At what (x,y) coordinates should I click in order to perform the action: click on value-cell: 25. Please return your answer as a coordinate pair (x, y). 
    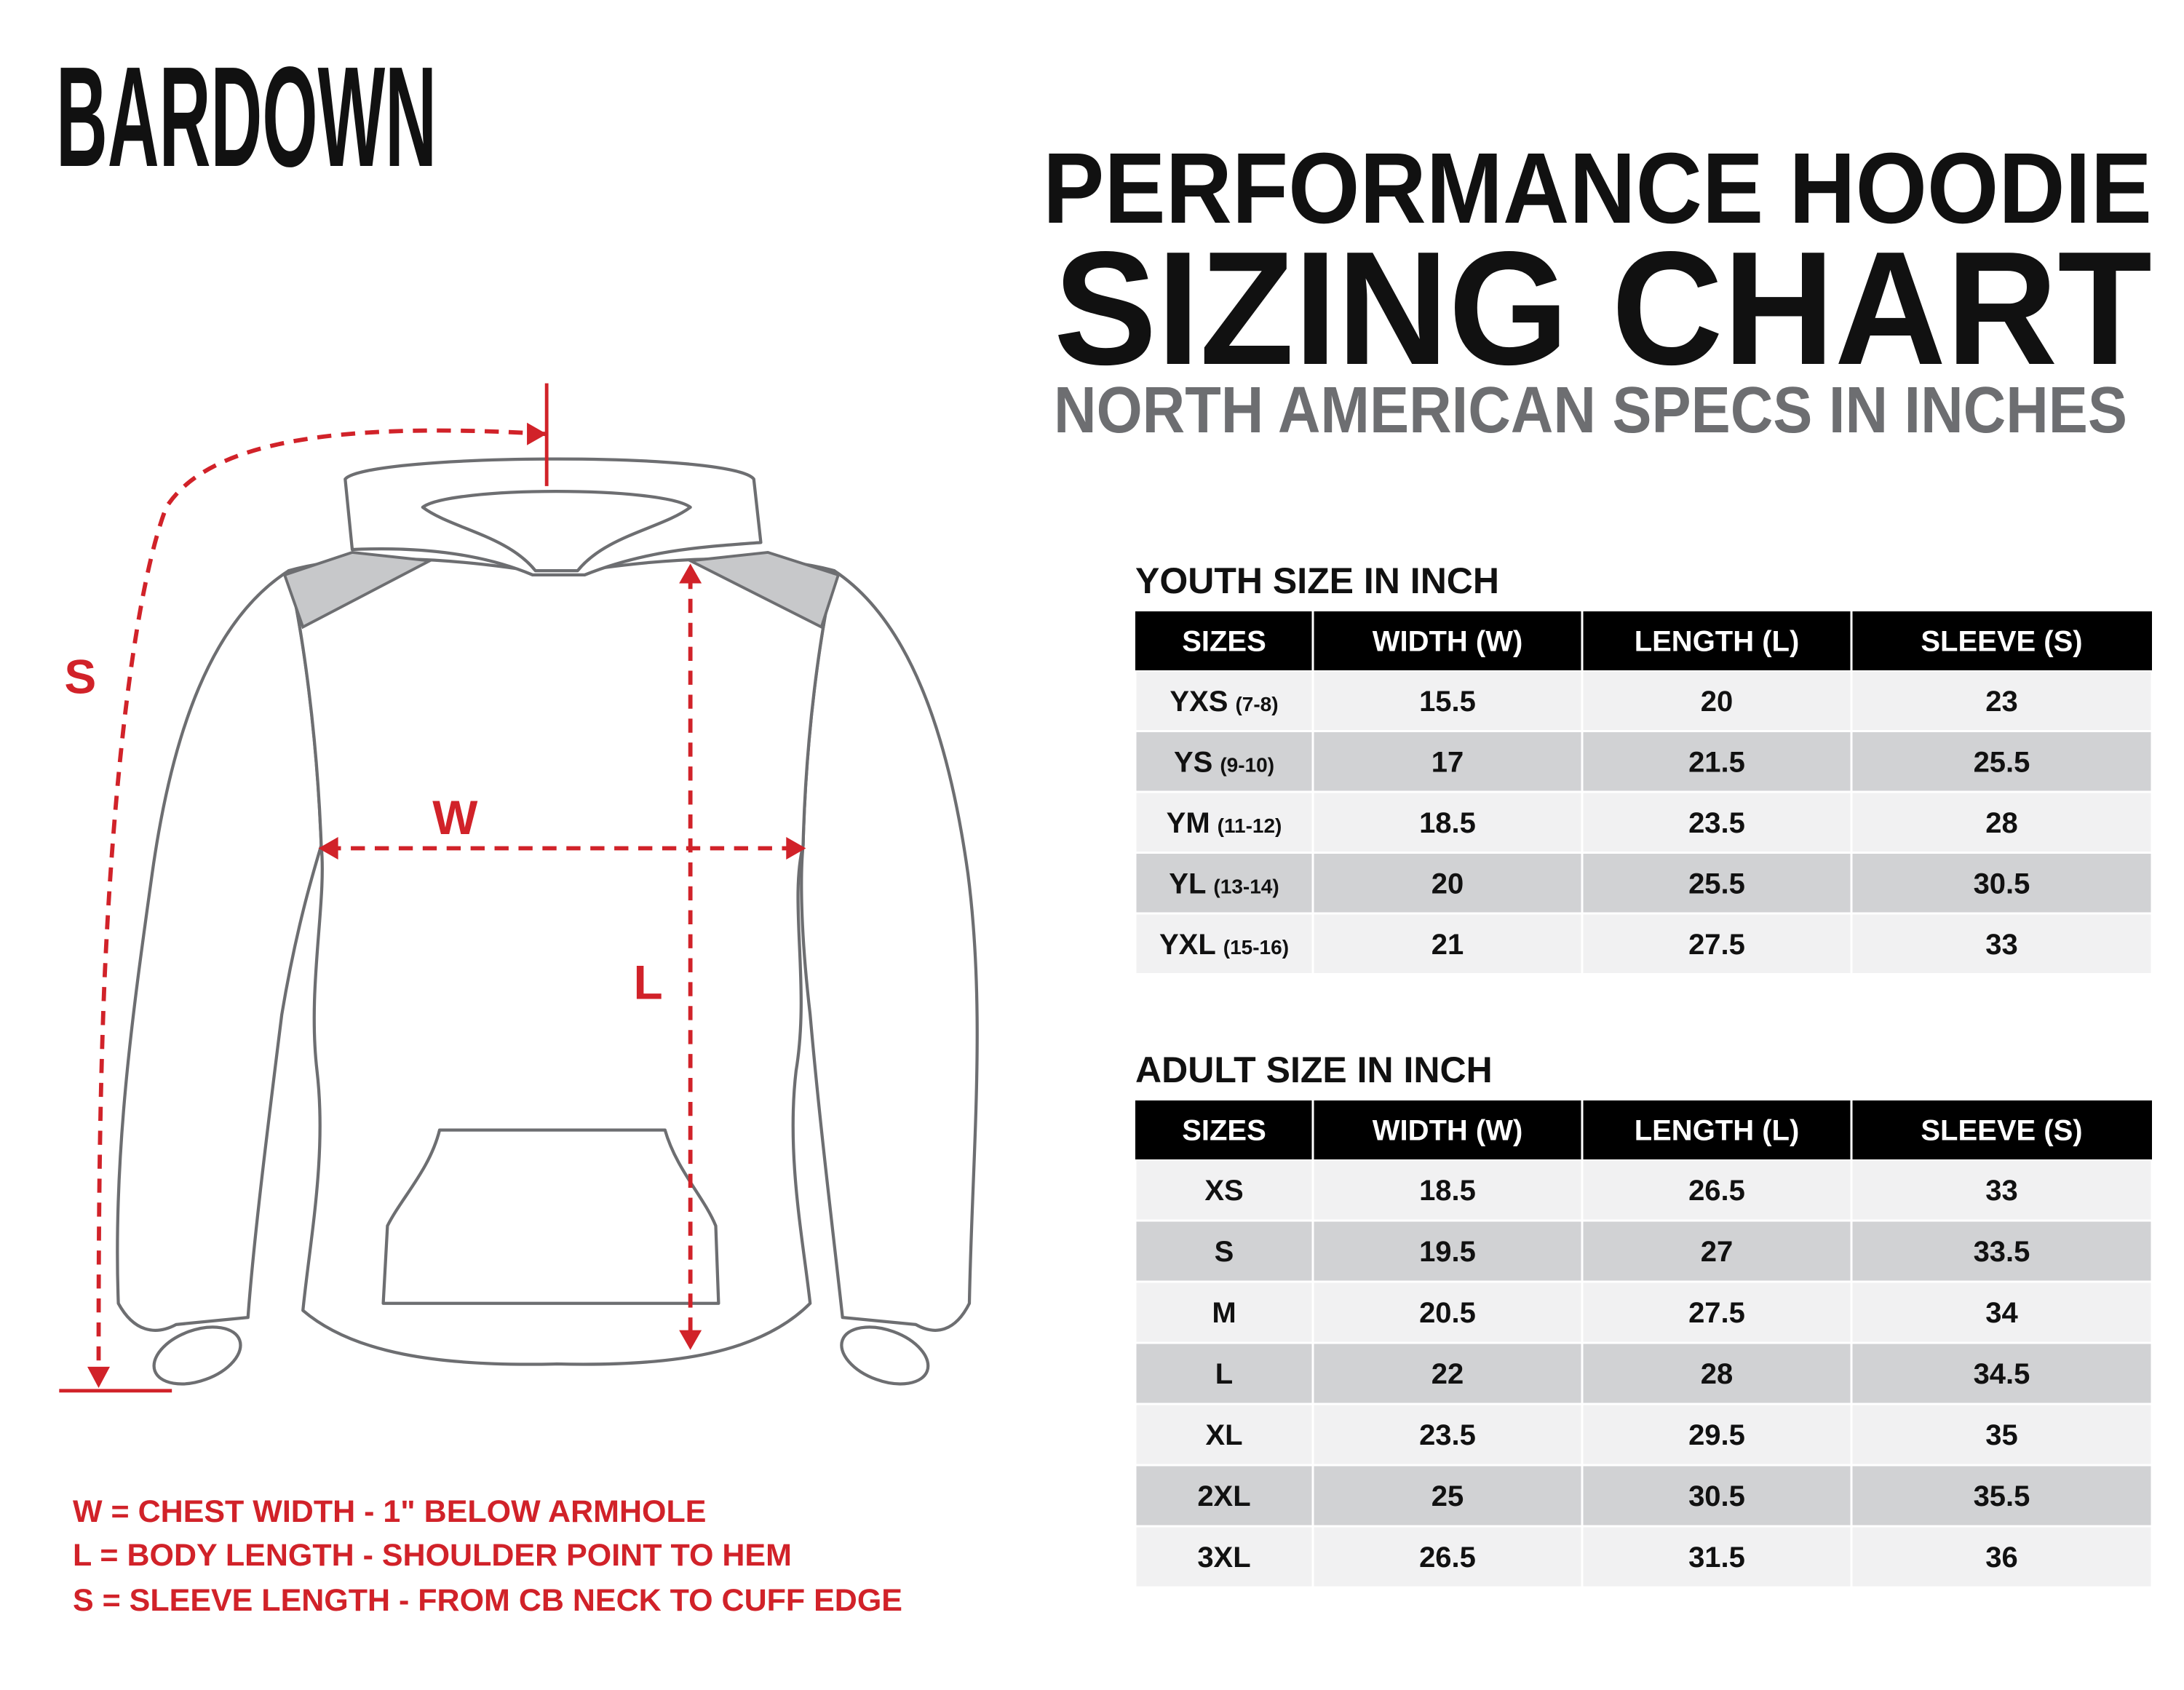
    Looking at the image, I should click on (1447, 1496).